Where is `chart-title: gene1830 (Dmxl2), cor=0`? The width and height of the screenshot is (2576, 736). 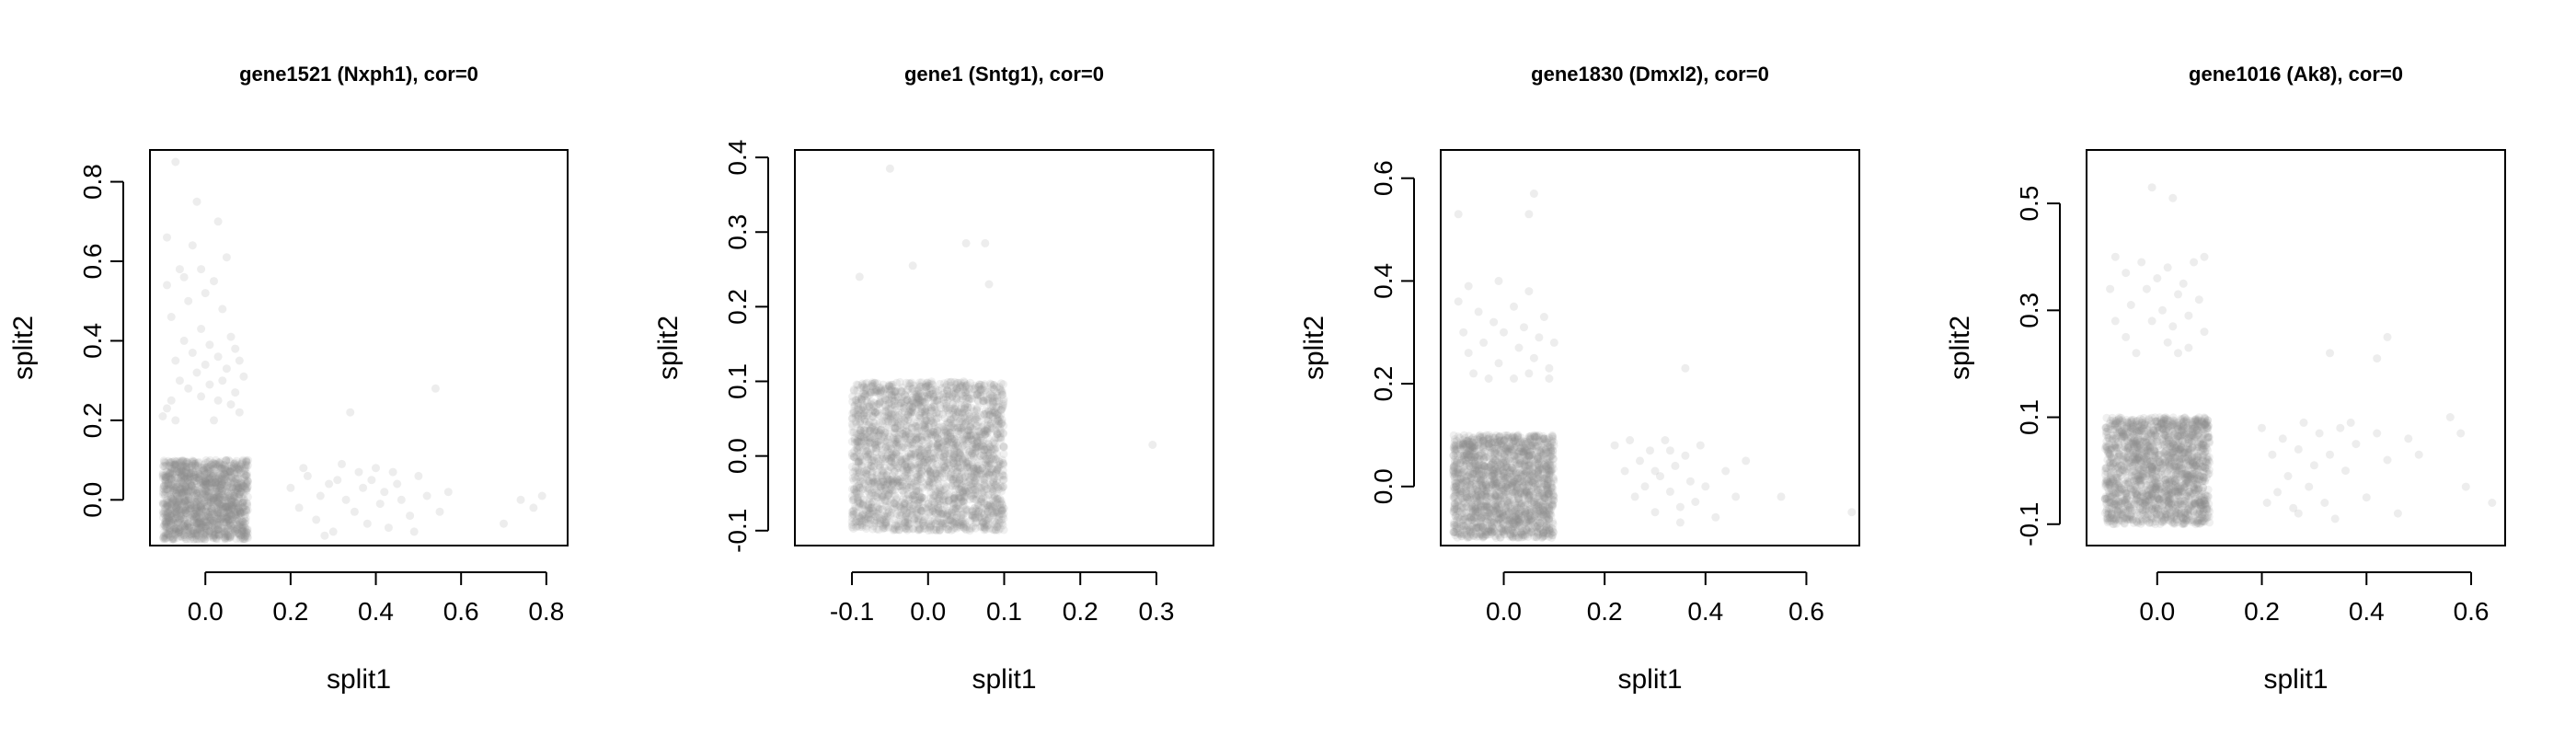
chart-title: gene1830 (Dmxl2), cor=0 is located at coordinates (1650, 74).